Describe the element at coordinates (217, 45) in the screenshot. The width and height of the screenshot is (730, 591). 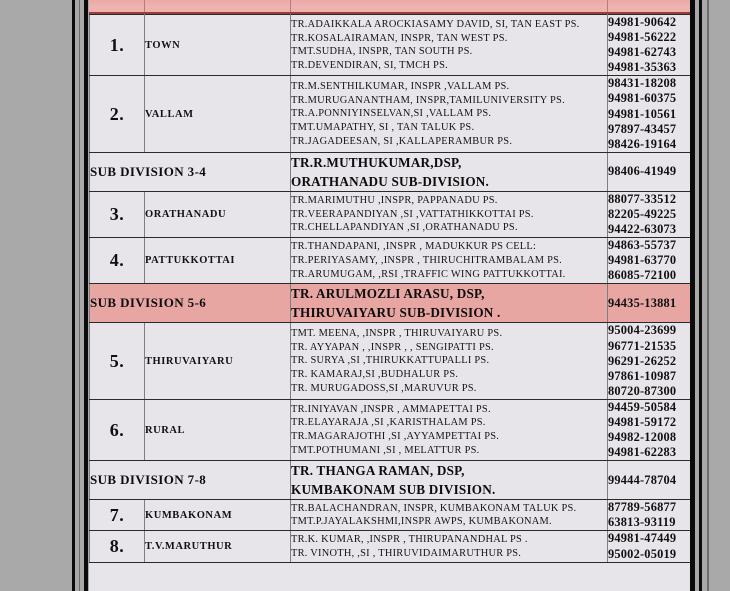
I see `station-name: TOWN` at that location.